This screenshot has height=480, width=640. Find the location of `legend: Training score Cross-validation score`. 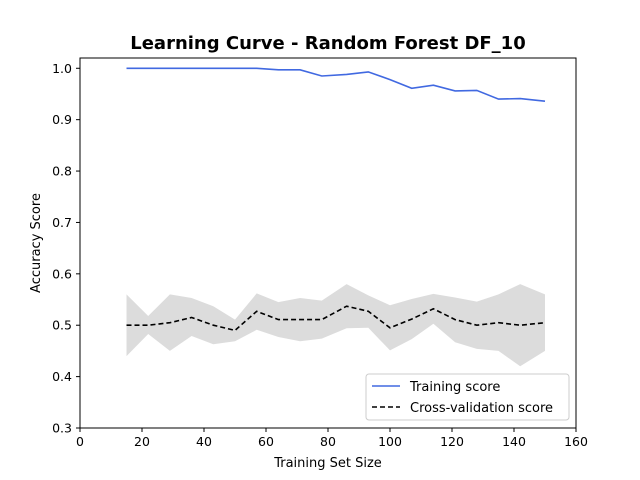

legend: Training score Cross-validation score is located at coordinates (467, 397).